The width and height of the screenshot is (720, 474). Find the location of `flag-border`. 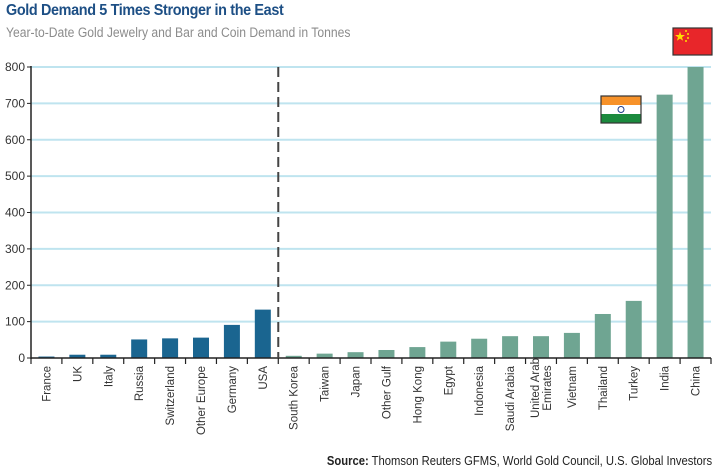

flag-border is located at coordinates (621, 109).